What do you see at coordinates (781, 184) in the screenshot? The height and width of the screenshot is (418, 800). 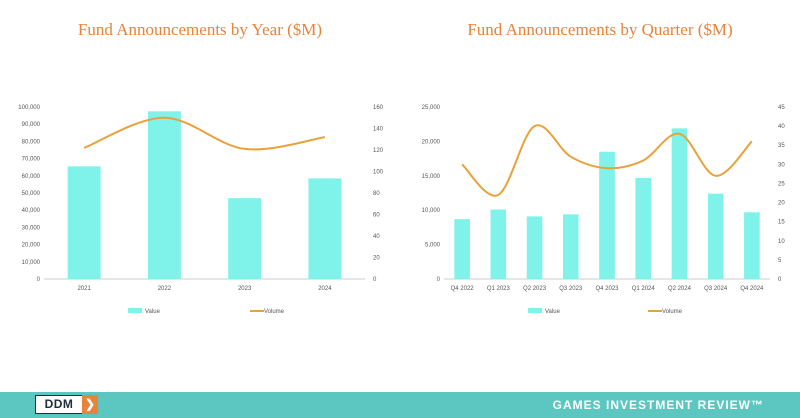 I see `y-right-tick-label: 25` at bounding box center [781, 184].